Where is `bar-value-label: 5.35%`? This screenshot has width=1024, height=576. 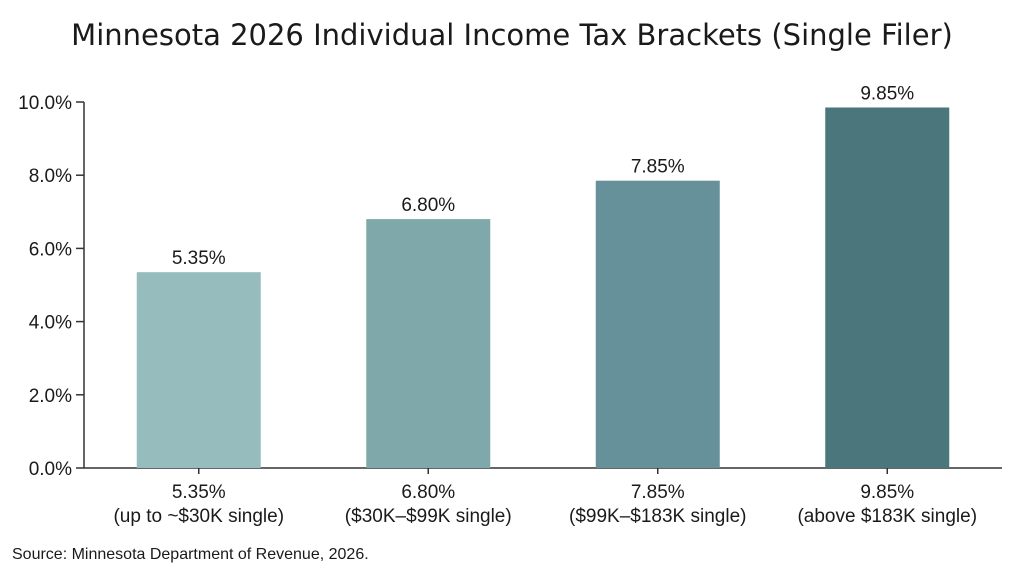 bar-value-label: 5.35% is located at coordinates (199, 258).